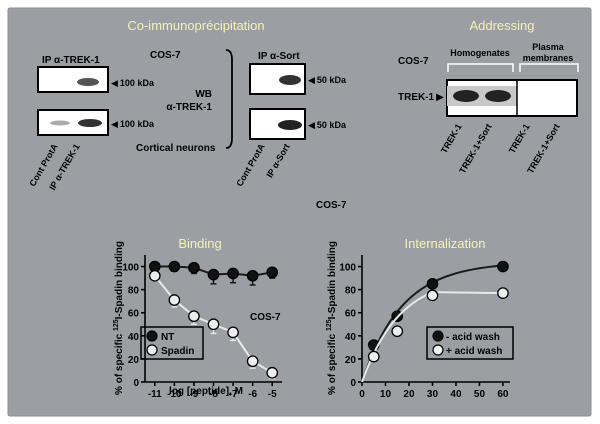 This screenshot has width=600, height=424. What do you see at coordinates (548, 47) in the screenshot?
I see `group-pm-line1: Plasma` at bounding box center [548, 47].